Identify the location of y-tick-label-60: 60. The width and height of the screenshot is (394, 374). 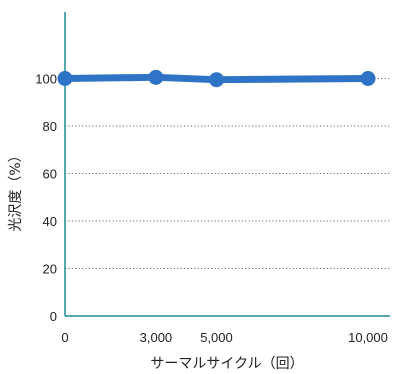
(50, 174).